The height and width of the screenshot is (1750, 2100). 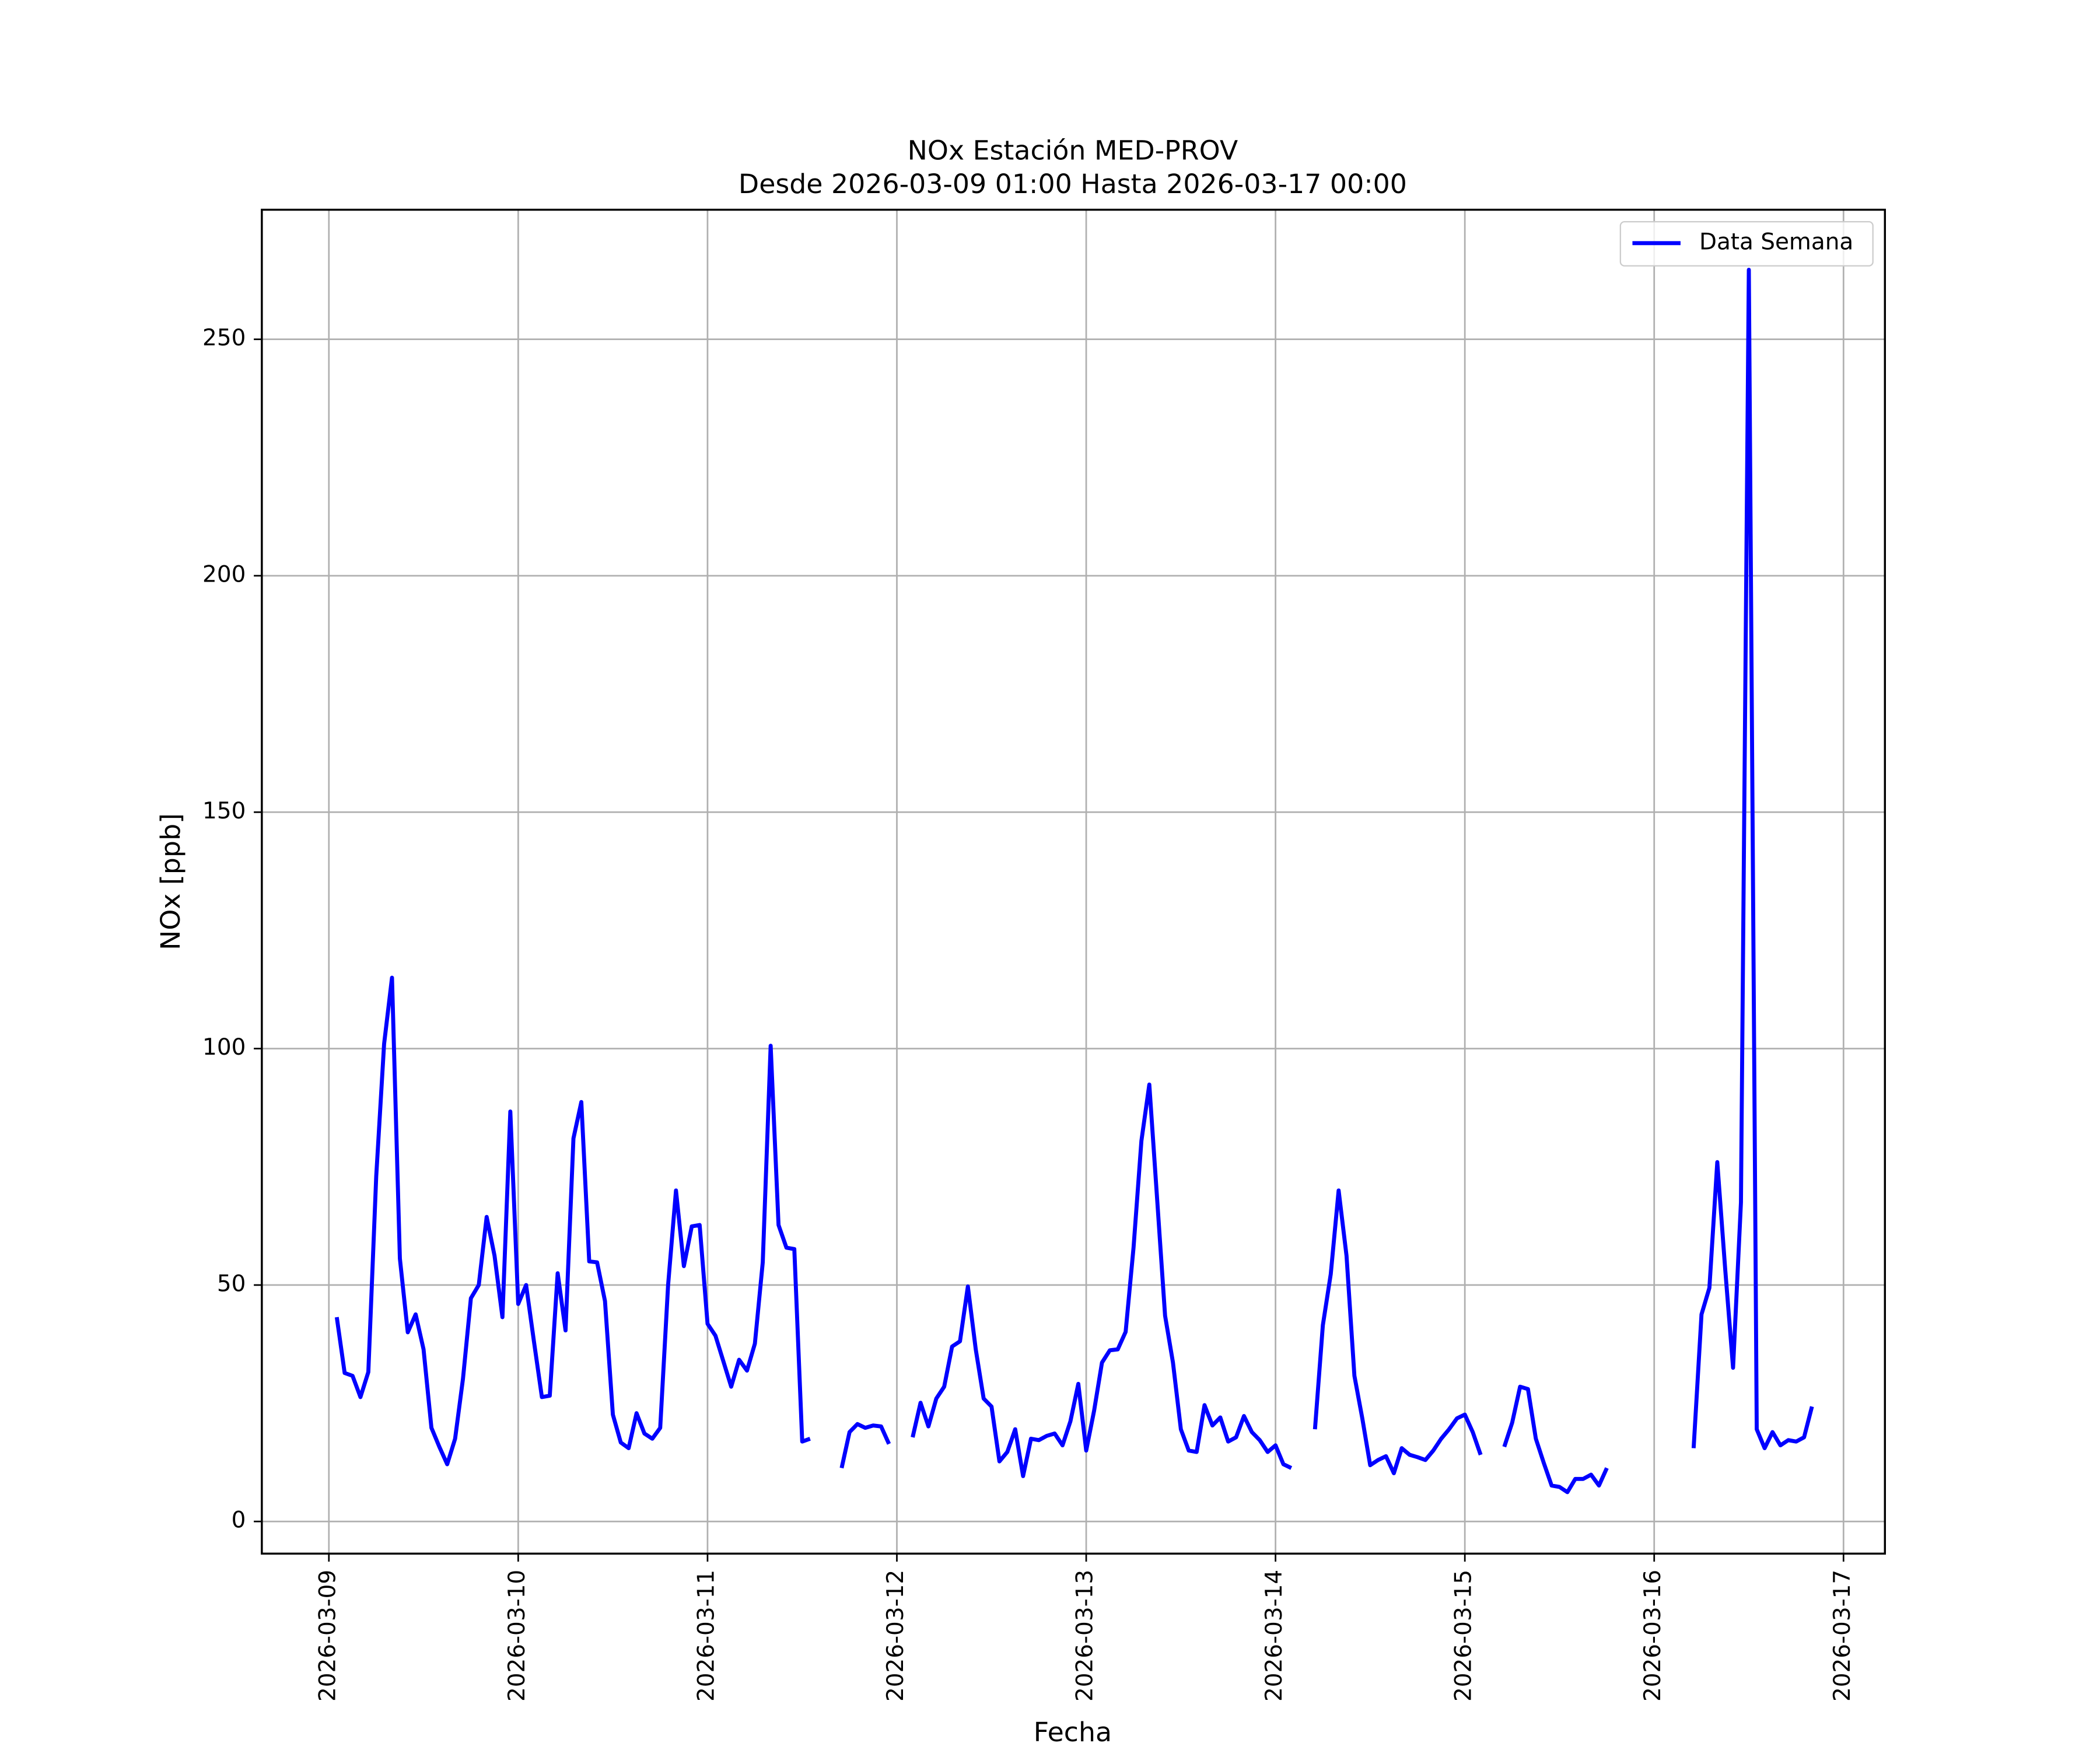 I want to click on x-tick-label: 2026-03-14, so click(x=1274, y=1636).